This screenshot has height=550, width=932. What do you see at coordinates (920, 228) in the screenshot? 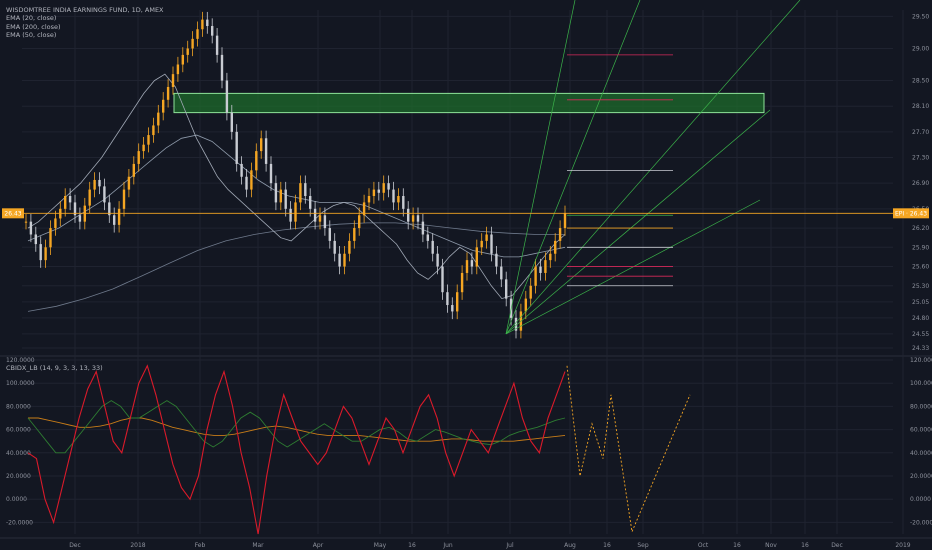
I see `price-tick-label: 26.20` at bounding box center [920, 228].